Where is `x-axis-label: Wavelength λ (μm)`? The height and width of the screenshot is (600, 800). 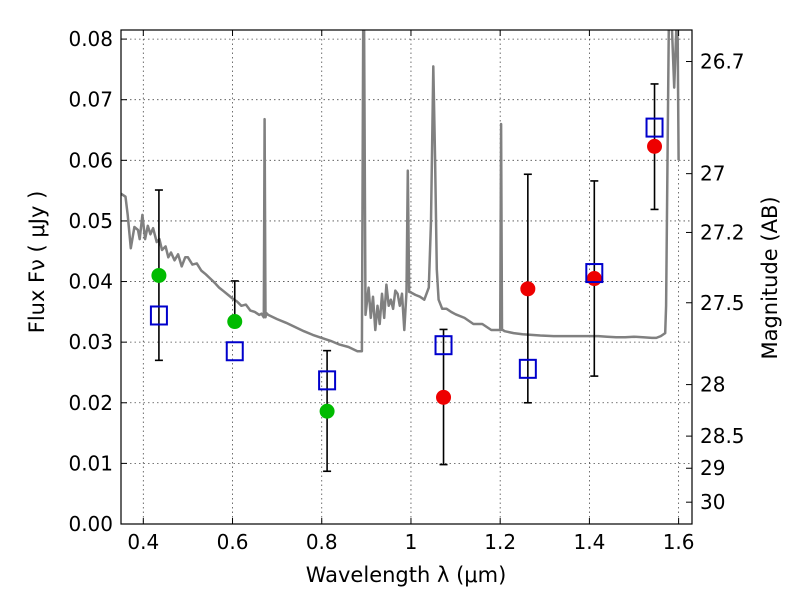
x-axis-label: Wavelength λ (μm) is located at coordinates (406, 575).